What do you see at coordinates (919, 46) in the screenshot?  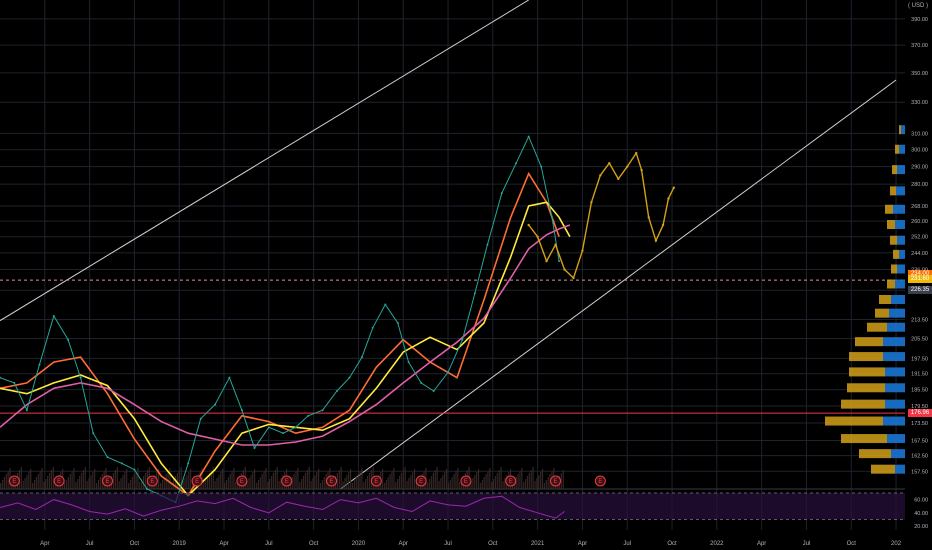 I see `price-tick-label: 370.00` at bounding box center [919, 46].